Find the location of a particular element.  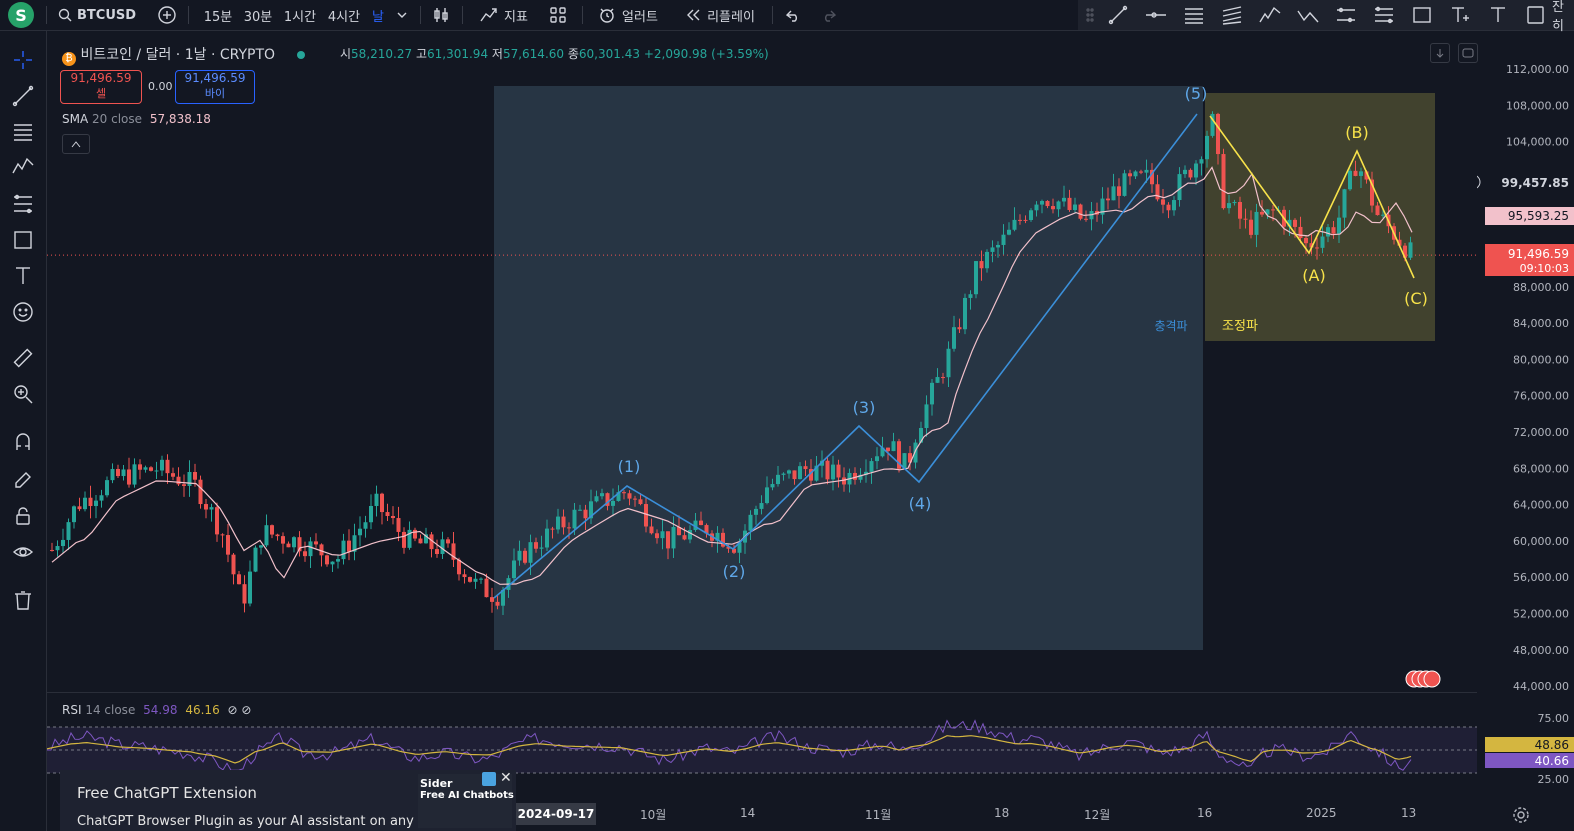

magnet-tool is located at coordinates (23, 442).